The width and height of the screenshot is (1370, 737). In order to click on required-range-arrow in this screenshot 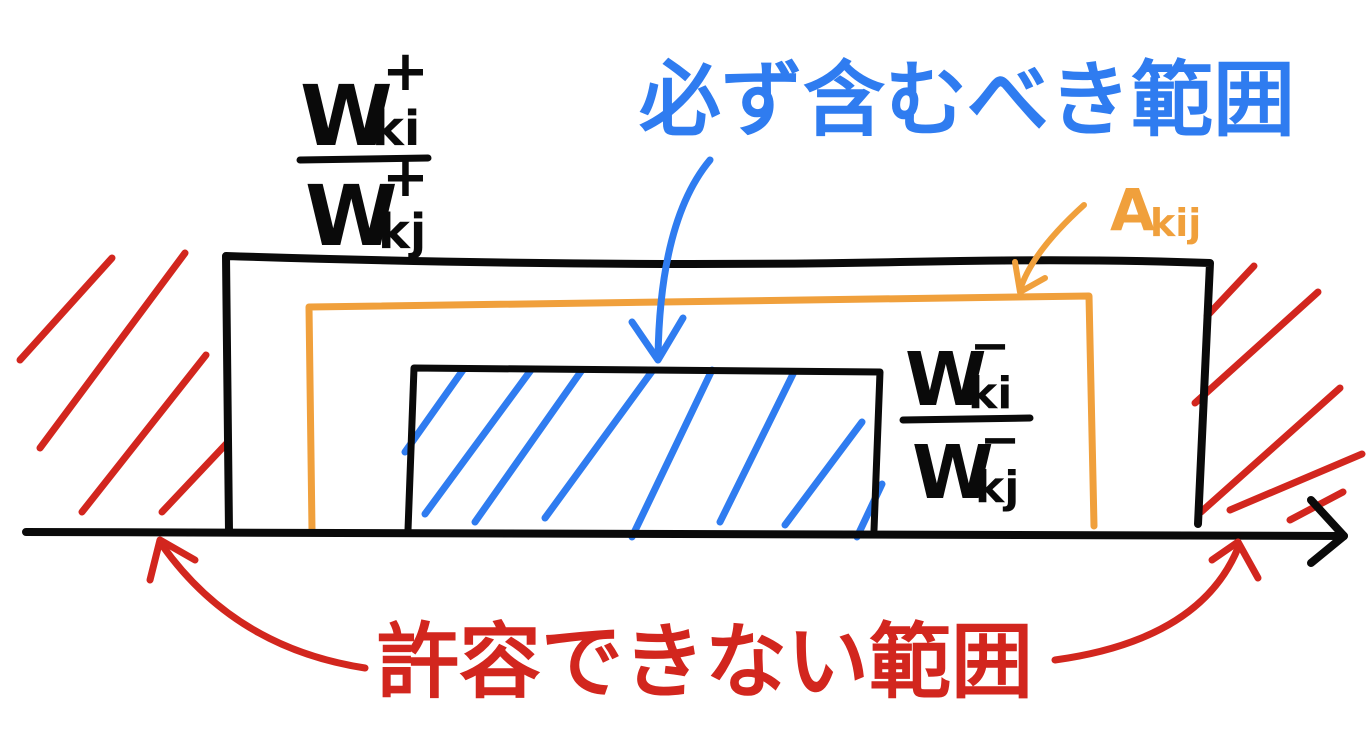, I will do `click(671, 260)`.